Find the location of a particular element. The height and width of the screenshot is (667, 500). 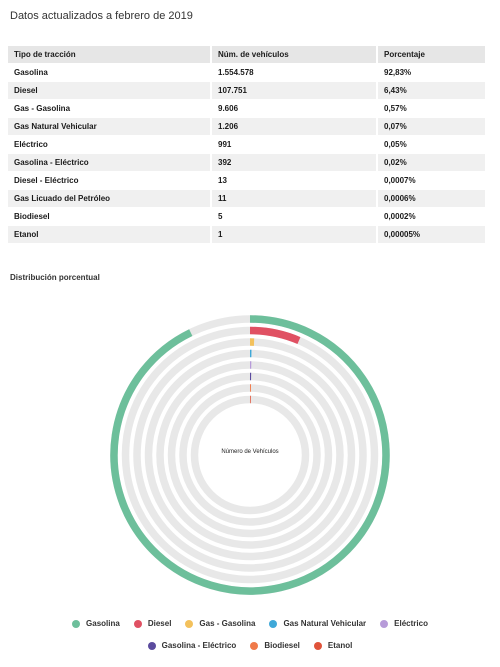

table-cell: 6,43% is located at coordinates (430, 90).